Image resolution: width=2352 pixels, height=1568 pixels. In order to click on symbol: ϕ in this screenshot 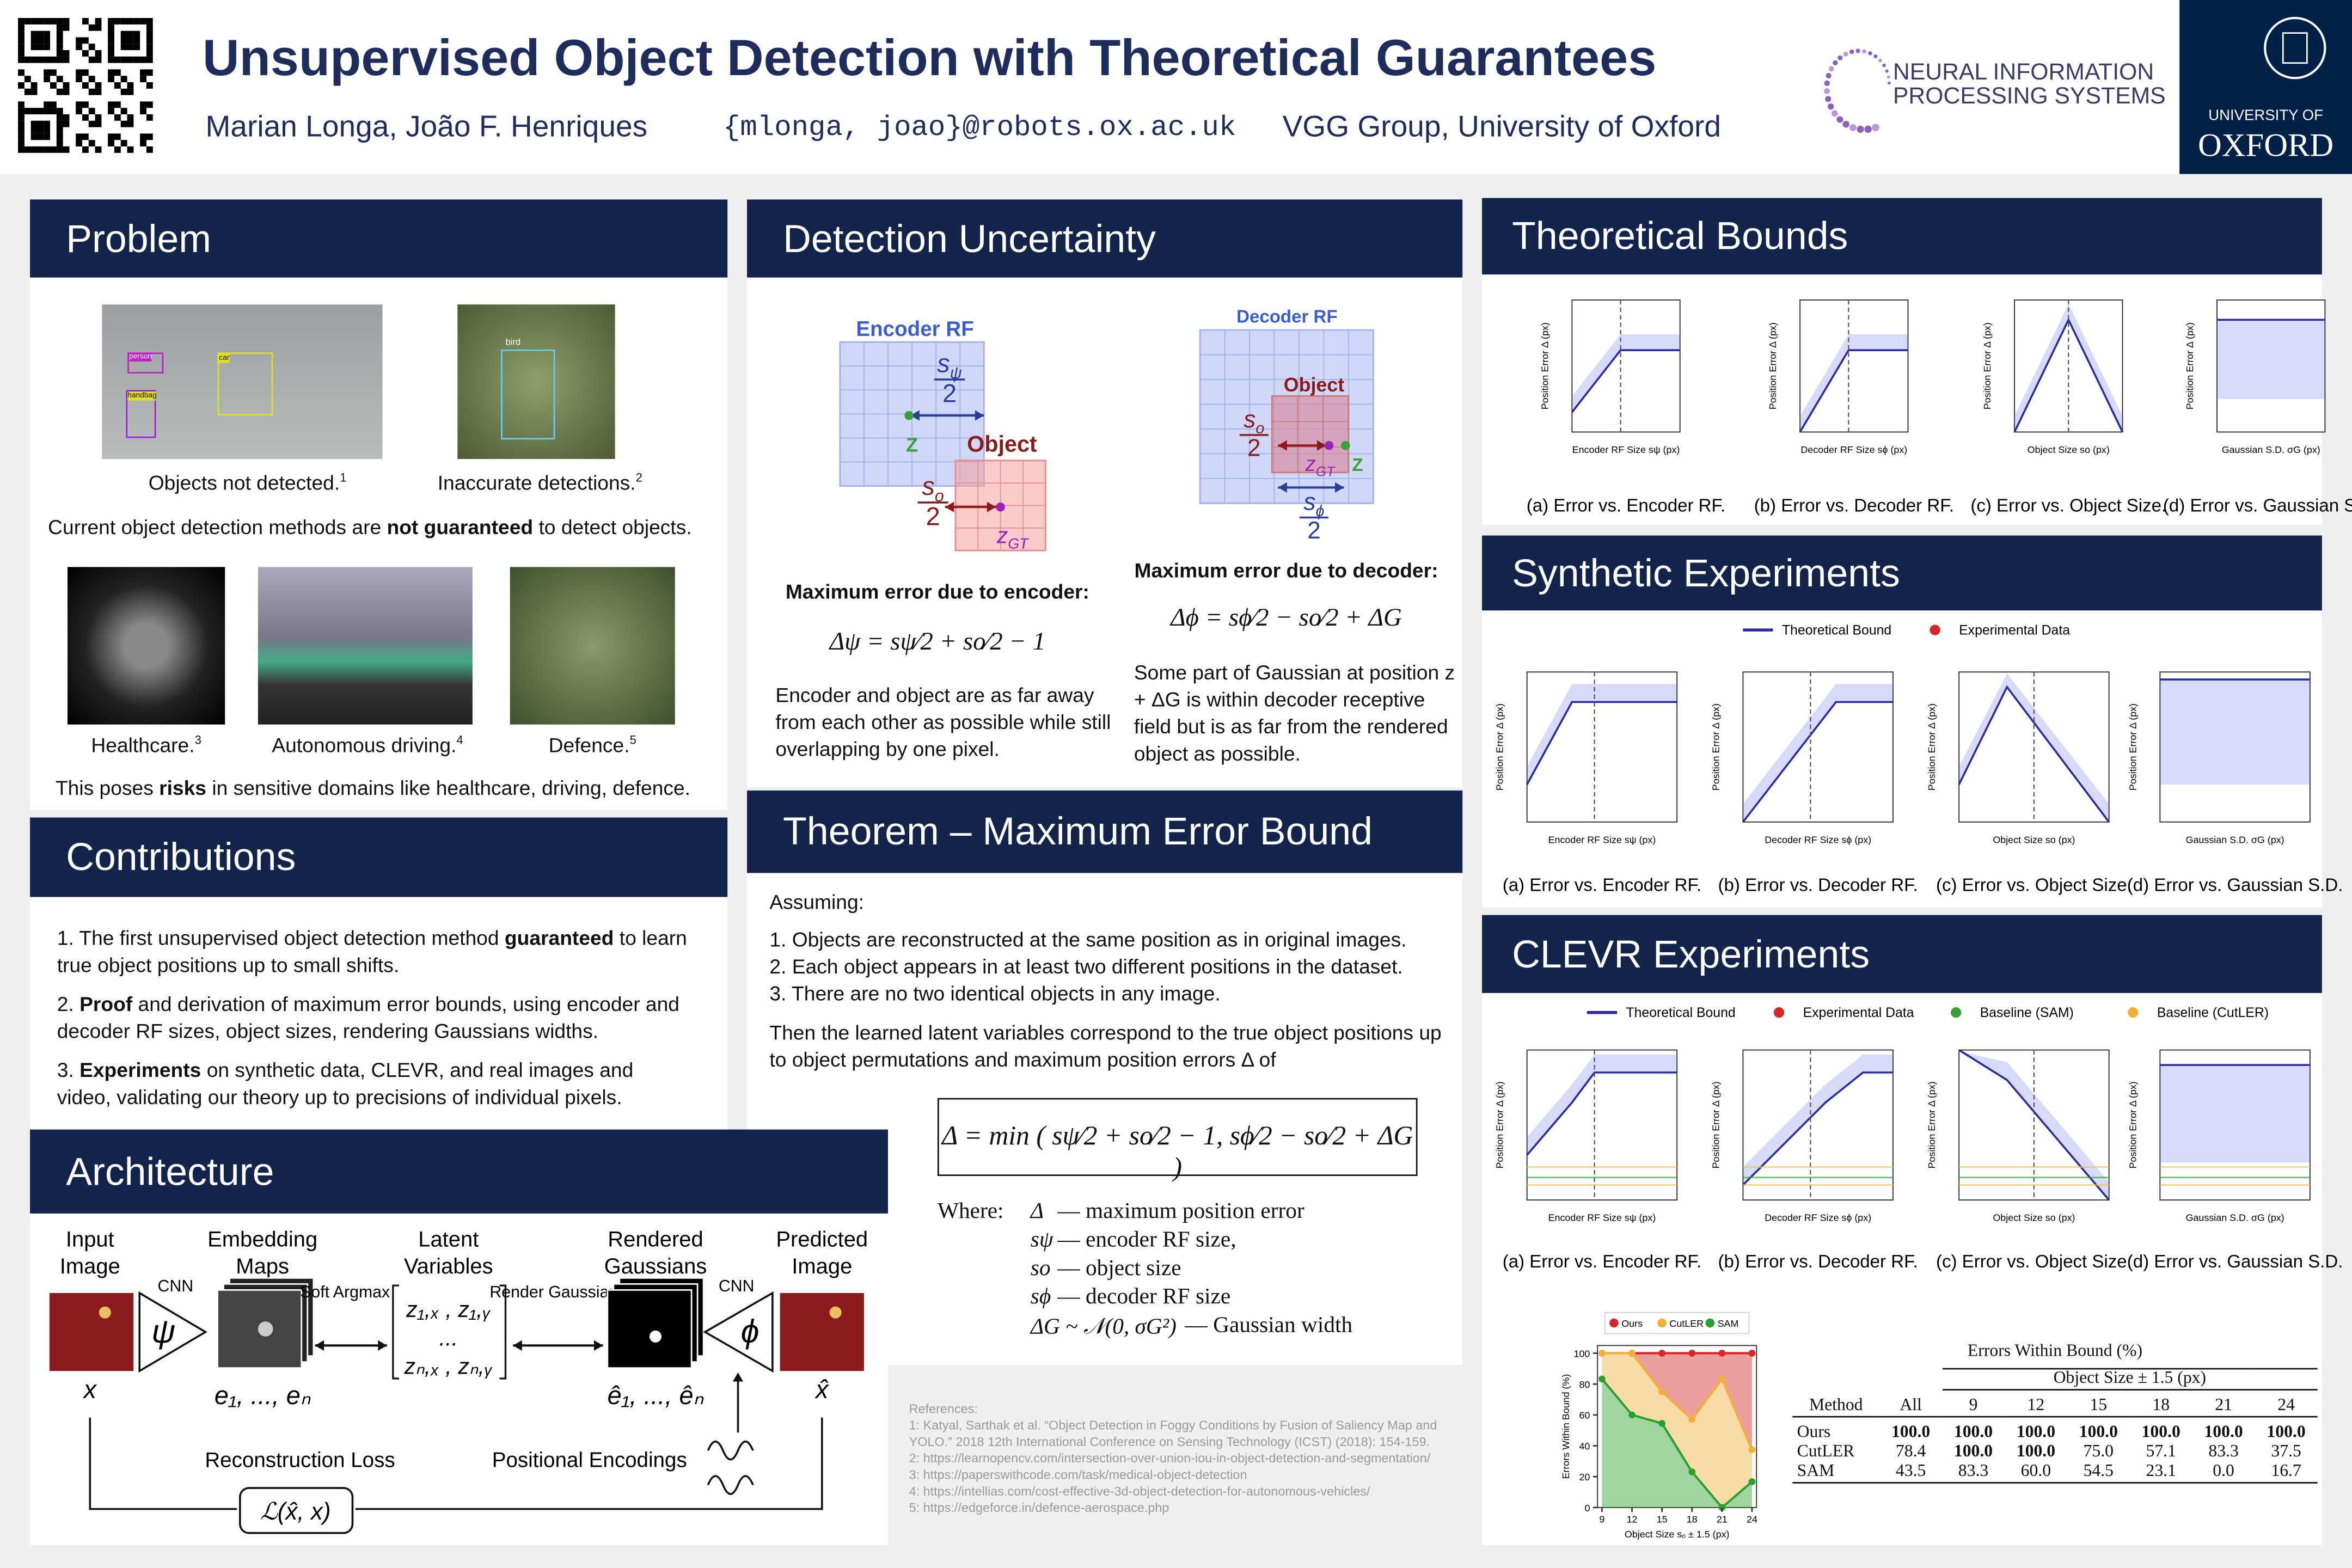, I will do `click(750, 1331)`.